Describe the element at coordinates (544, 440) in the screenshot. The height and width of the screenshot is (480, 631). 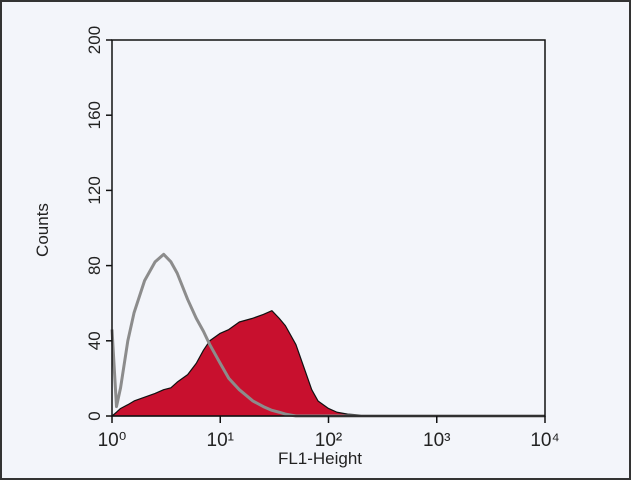
I see `x-tick-label: 10⁴` at that location.